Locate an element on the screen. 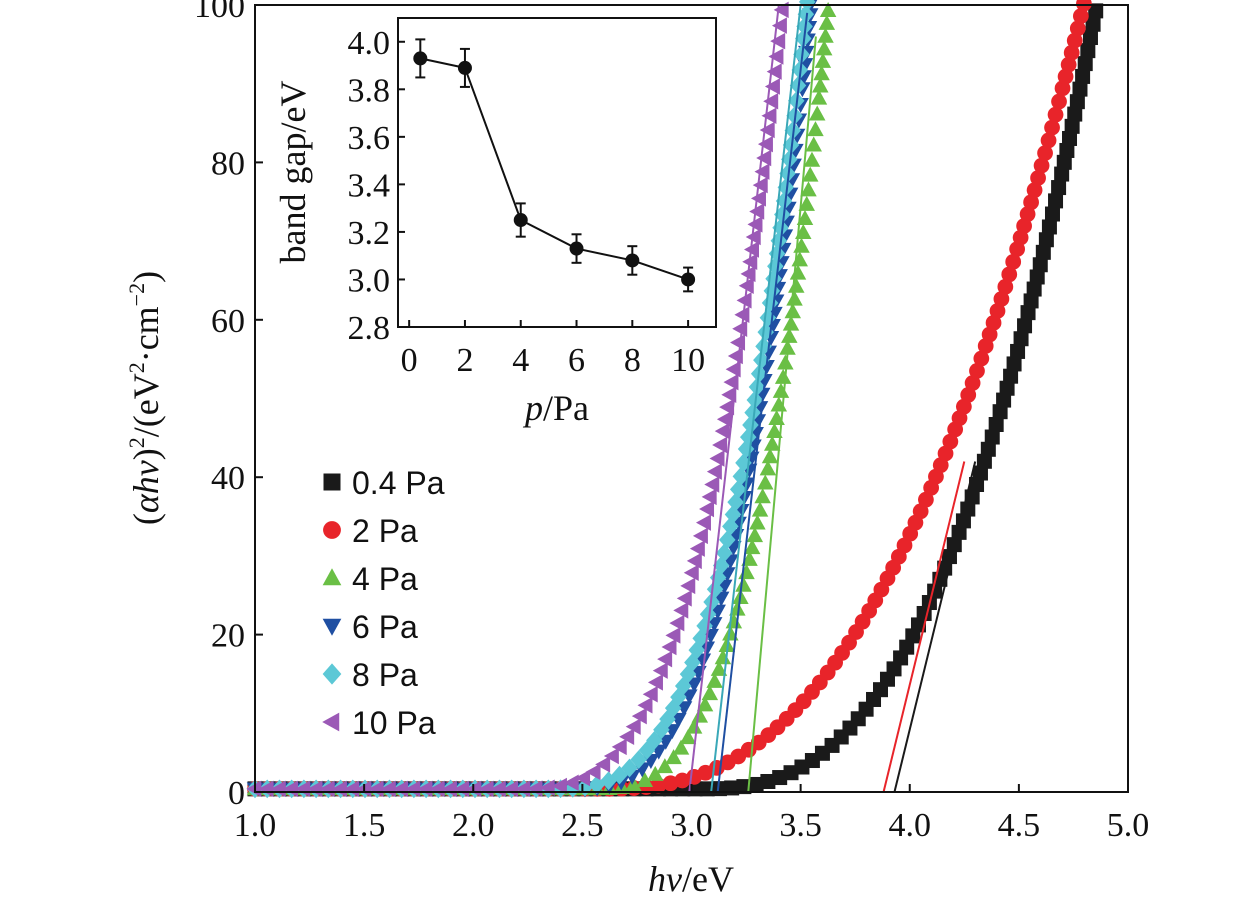  inset-y-tick-label: 4.0 is located at coordinates (369, 43).